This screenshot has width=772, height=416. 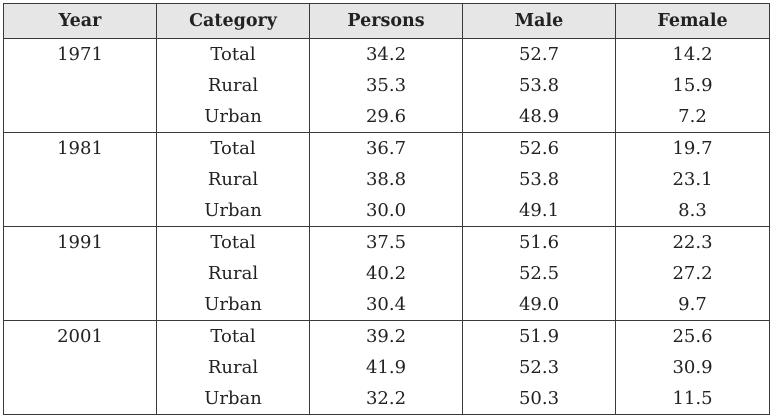 I want to click on persons-cell: 41.9, so click(x=386, y=367).